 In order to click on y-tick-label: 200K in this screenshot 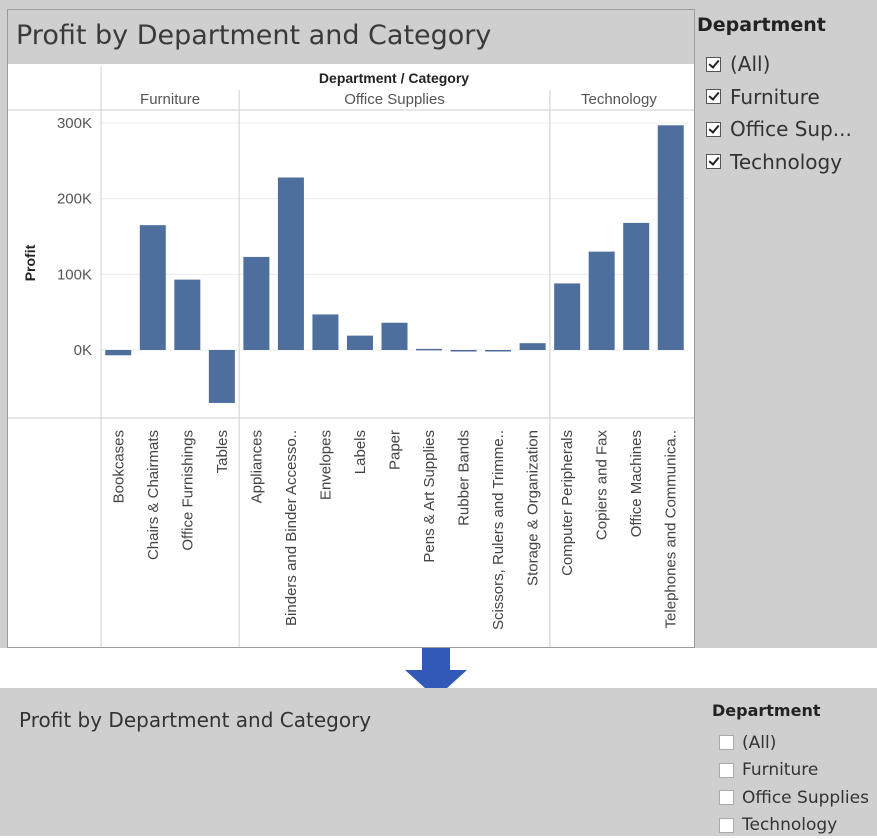, I will do `click(74, 199)`.